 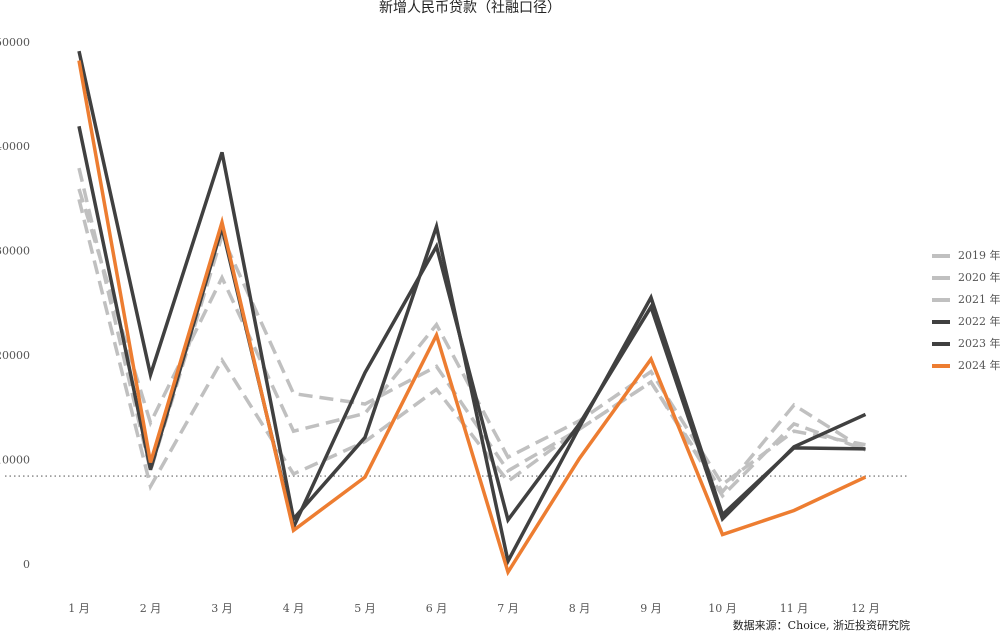 What do you see at coordinates (979, 277) in the screenshot?
I see `legend-label: 2020 年` at bounding box center [979, 277].